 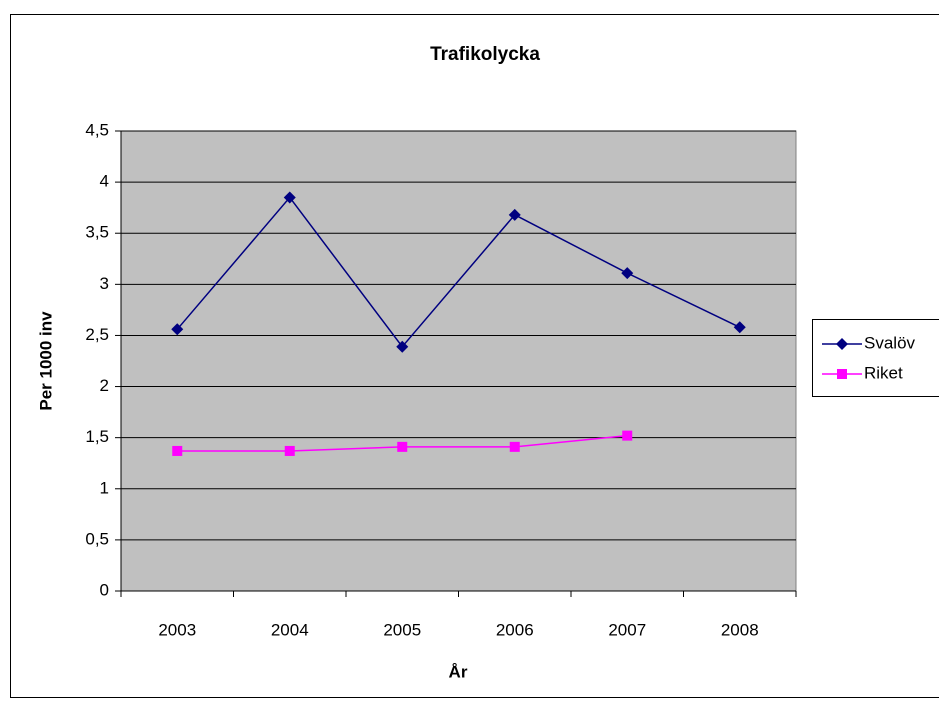 I want to click on series-line, so click(x=458, y=272).